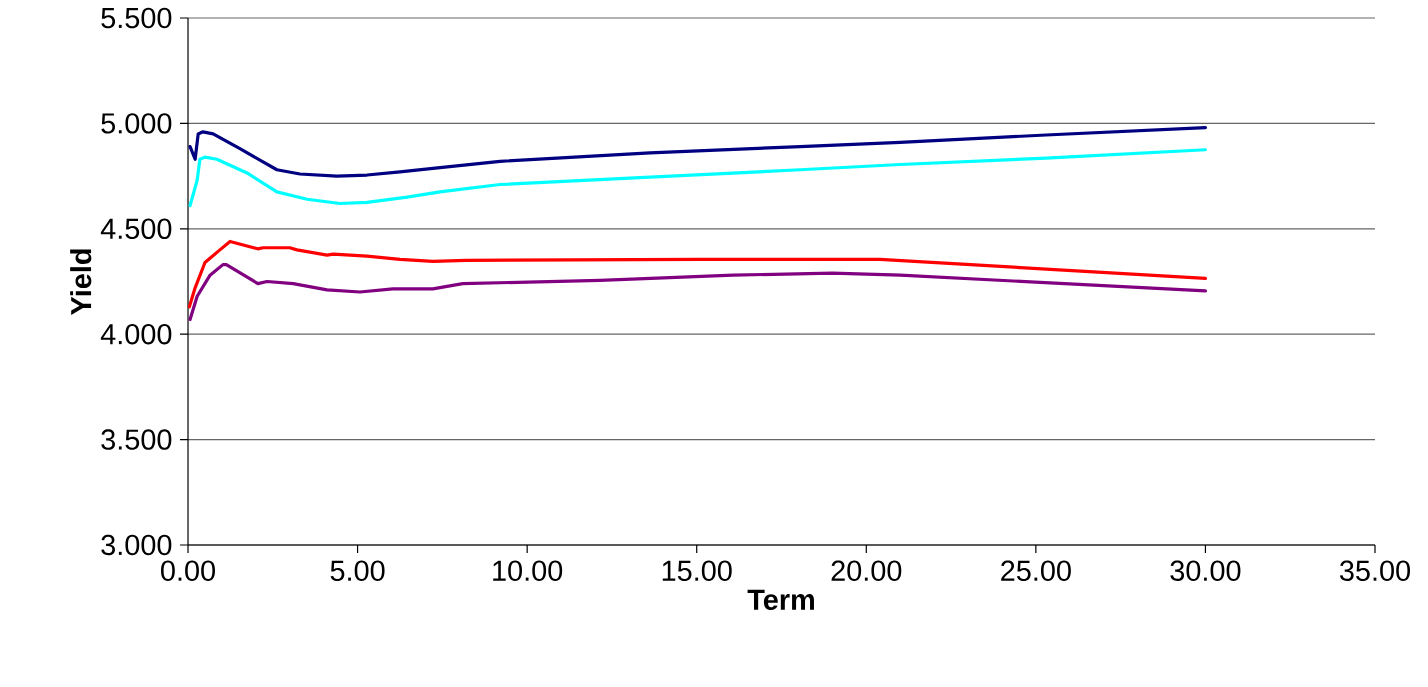  Describe the element at coordinates (866, 570) in the screenshot. I see `x-tick-label: 20.00` at that location.